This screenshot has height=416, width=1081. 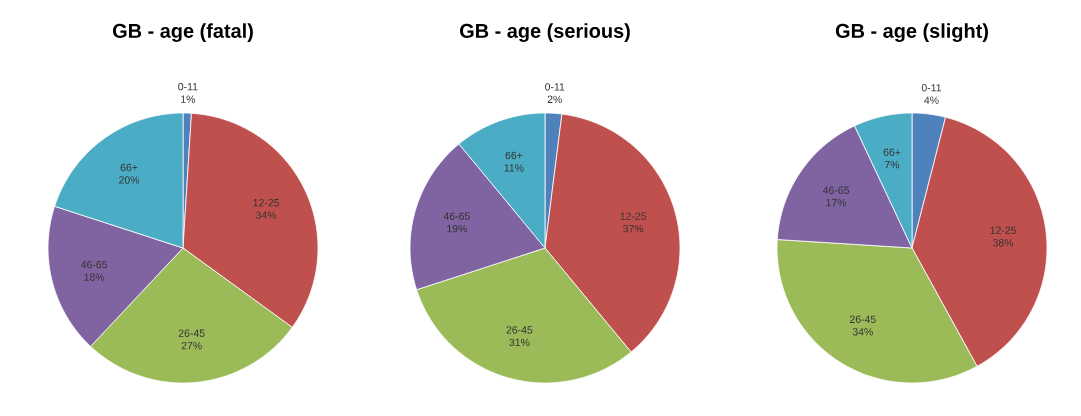 What do you see at coordinates (94, 277) in the screenshot?
I see `data-label: 18%` at bounding box center [94, 277].